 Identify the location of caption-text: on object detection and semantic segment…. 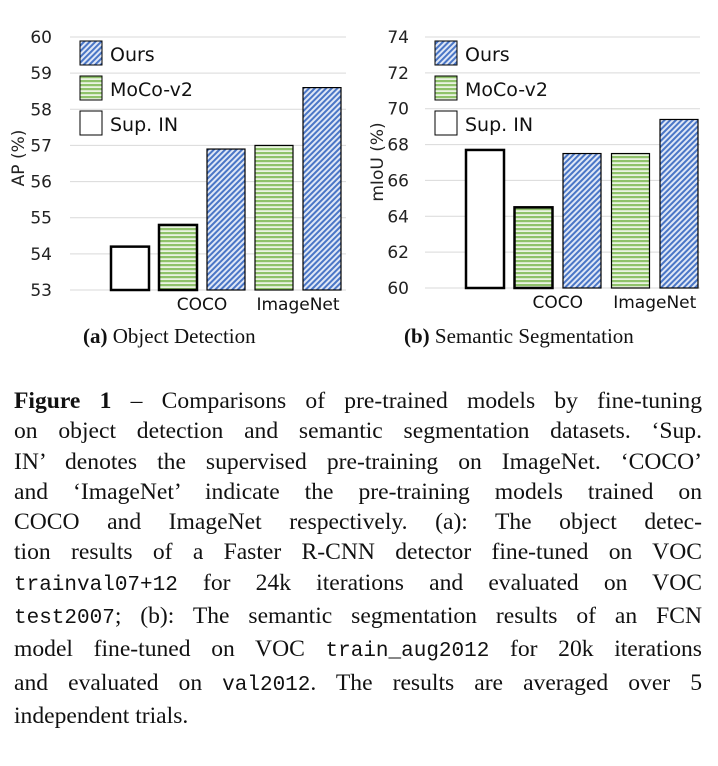
(358, 431).